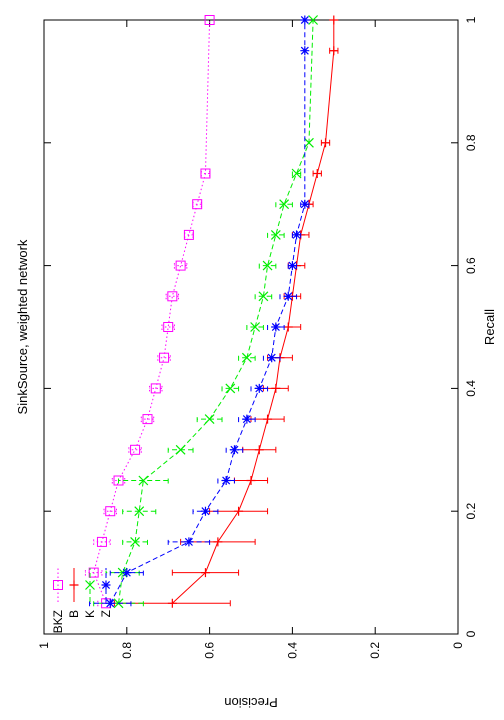 The height and width of the screenshot is (720, 504). What do you see at coordinates (74, 614) in the screenshot?
I see `legend-label: B` at bounding box center [74, 614].